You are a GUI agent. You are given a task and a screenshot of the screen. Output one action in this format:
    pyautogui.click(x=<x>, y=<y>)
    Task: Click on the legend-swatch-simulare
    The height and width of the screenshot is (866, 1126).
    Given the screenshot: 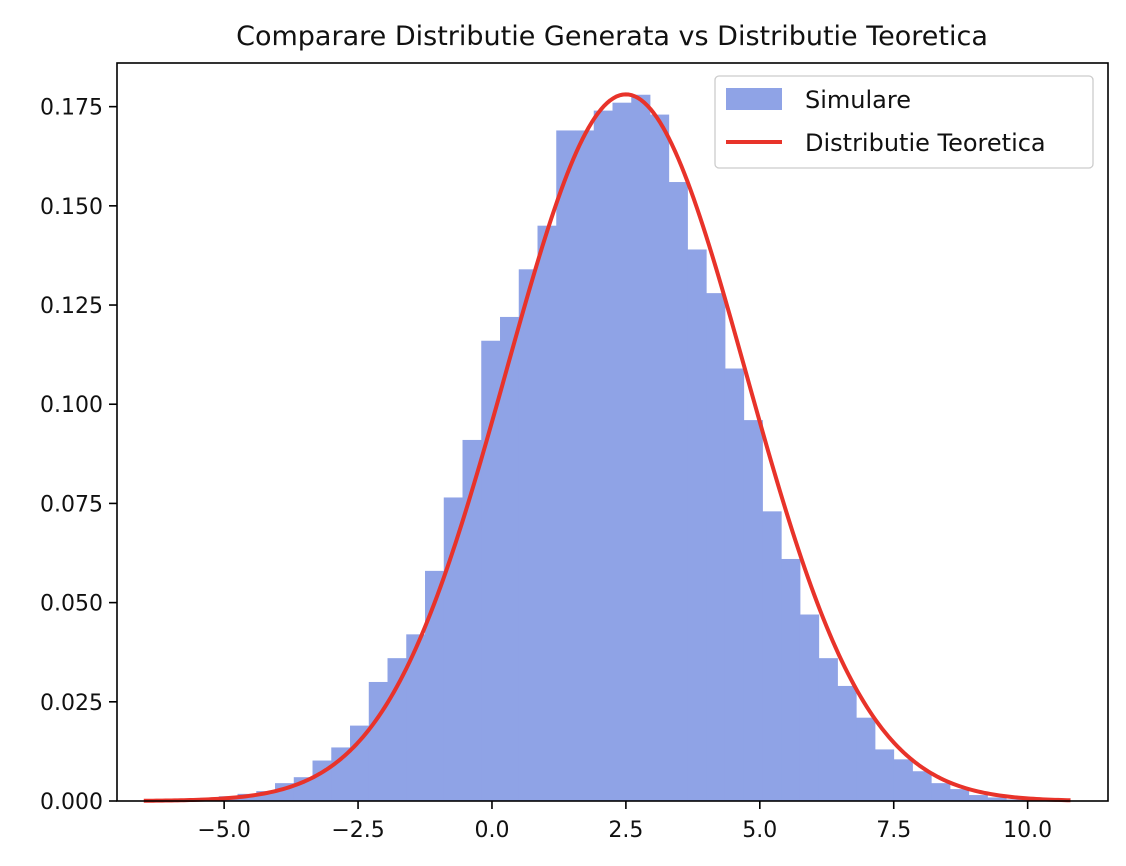 What is the action you would take?
    pyautogui.click(x=754, y=99)
    